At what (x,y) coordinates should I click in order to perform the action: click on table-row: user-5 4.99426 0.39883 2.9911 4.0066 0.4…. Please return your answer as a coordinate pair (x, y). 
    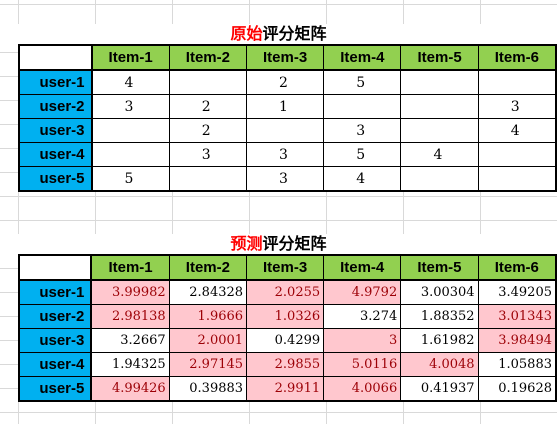
    Looking at the image, I should click on (287, 389).